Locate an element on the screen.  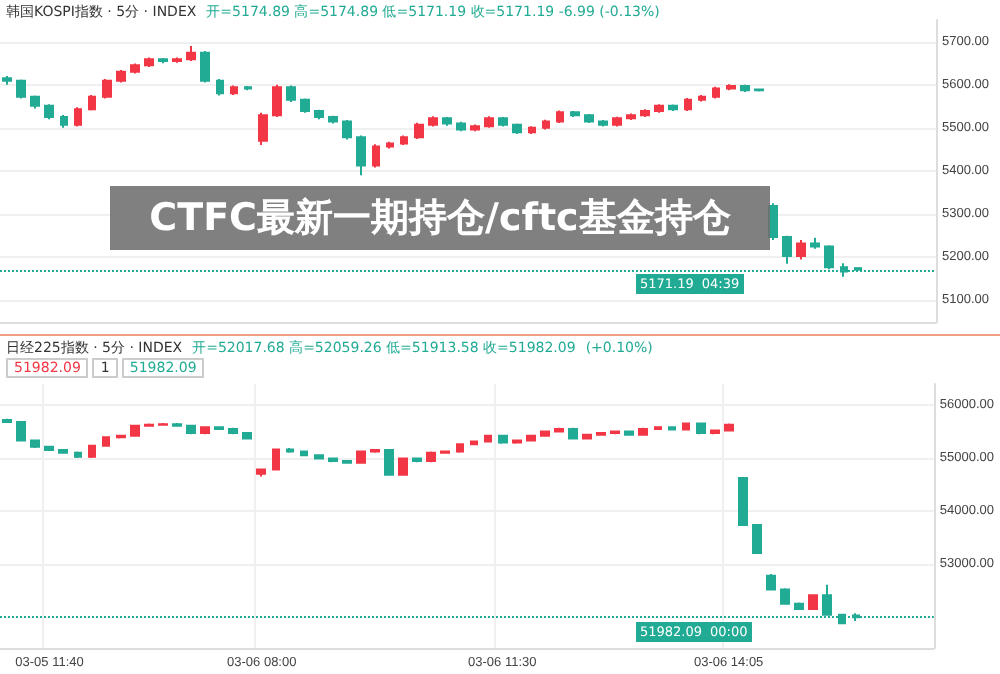
text: CTFC最新一期持仓/cftc基金持仓 is located at coordinates (440, 218).